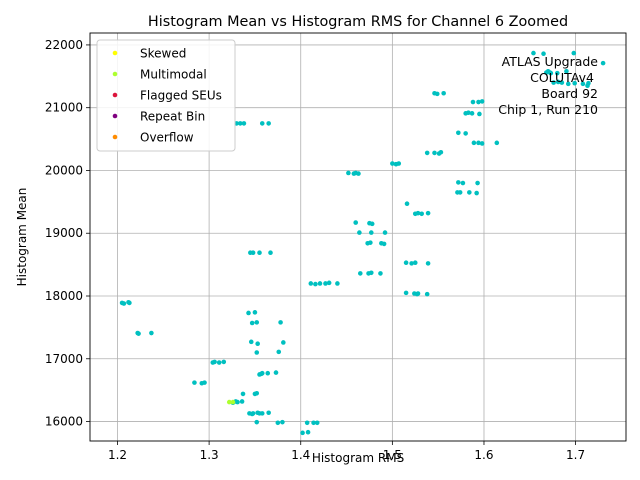  I want to click on annotation-line-2: COLUTAv4, so click(562, 77).